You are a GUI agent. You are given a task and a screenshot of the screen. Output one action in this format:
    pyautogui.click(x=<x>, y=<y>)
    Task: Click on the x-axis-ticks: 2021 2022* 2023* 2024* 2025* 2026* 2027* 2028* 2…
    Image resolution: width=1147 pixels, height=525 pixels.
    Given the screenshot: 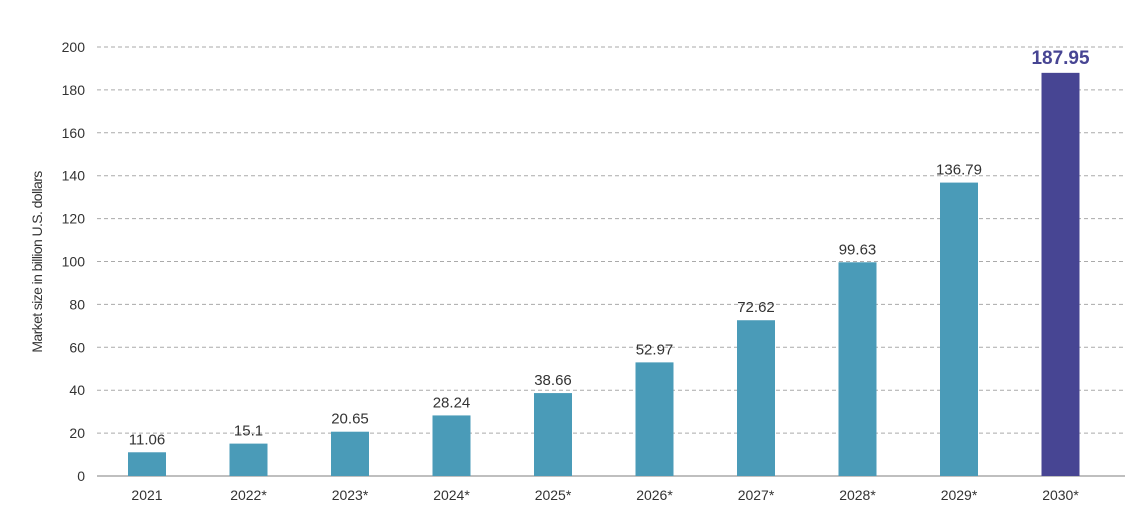 What is the action you would take?
    pyautogui.click(x=605, y=495)
    